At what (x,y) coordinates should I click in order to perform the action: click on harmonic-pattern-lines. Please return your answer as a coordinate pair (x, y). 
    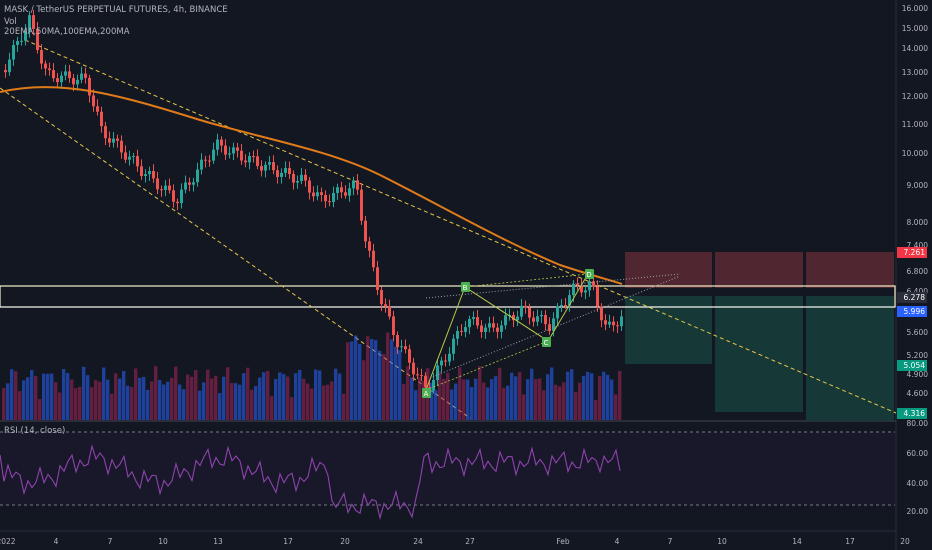
    Looking at the image, I should click on (507, 332).